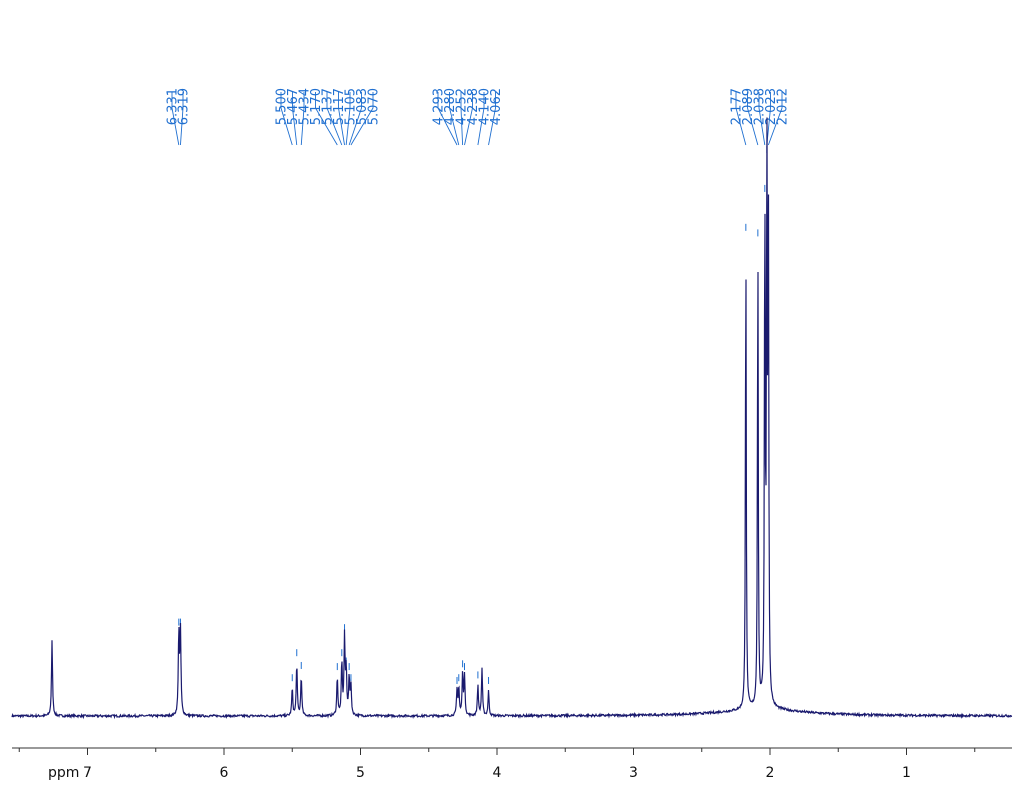 The height and width of the screenshot is (789, 1024). Describe the element at coordinates (374, 106) in the screenshot. I see `peak-label: 5.070` at that location.